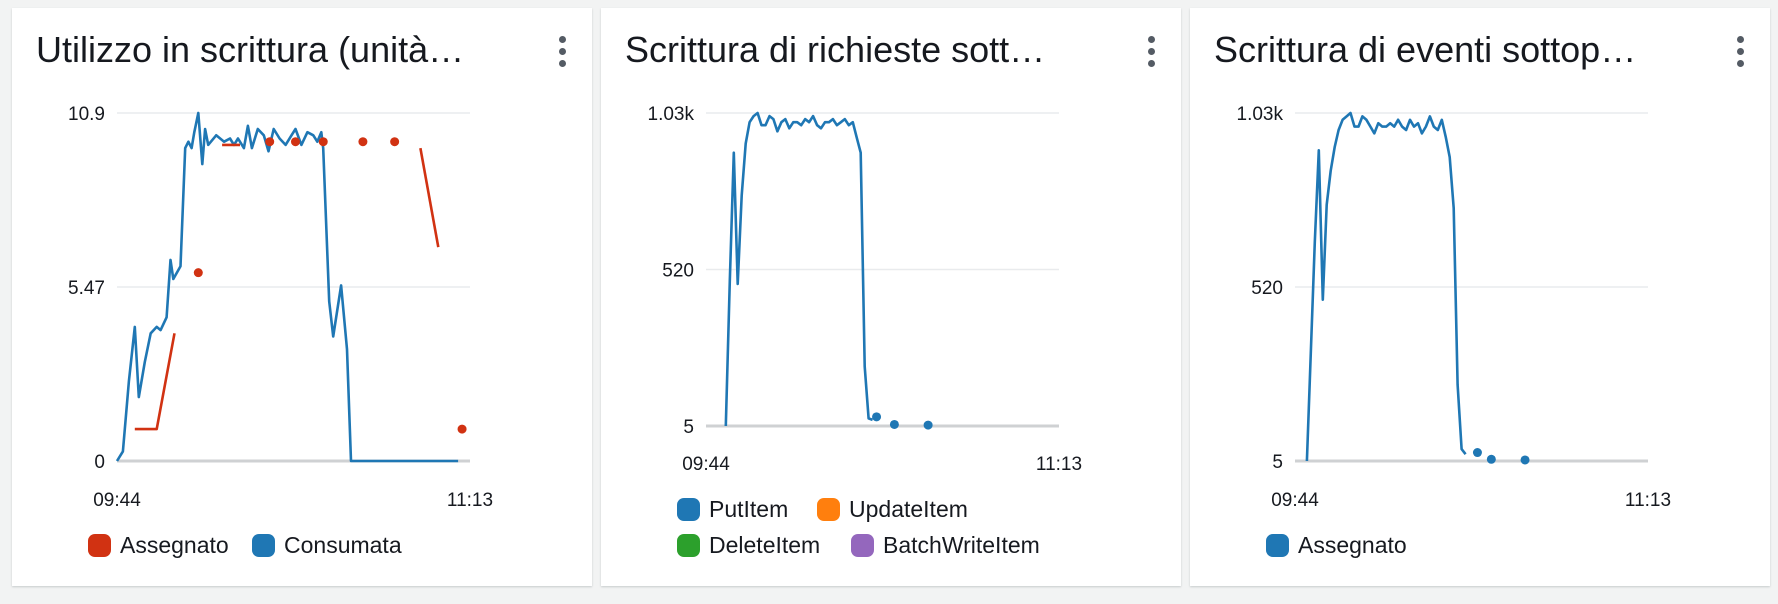 This screenshot has width=1778, height=604. Describe the element at coordinates (765, 545) in the screenshot. I see `legend-label: DeleteItem` at that location.